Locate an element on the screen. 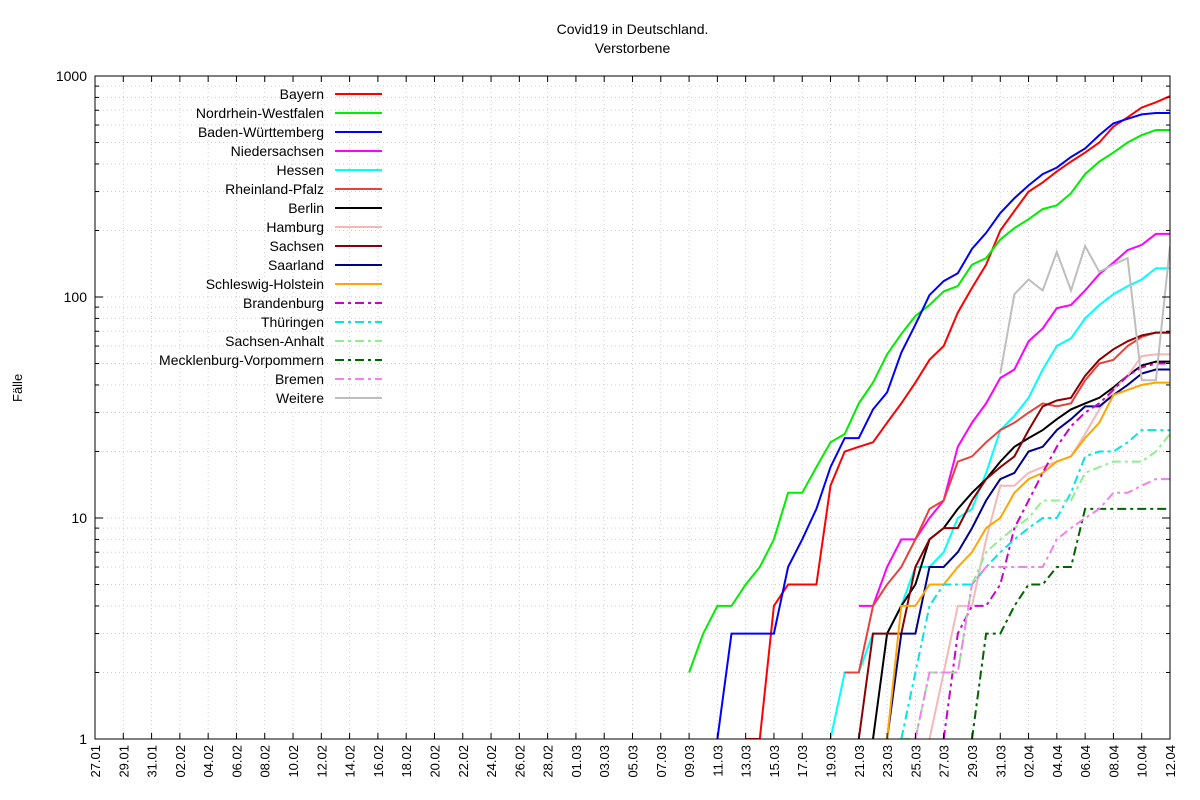 The width and height of the screenshot is (1200, 800). y-tick-label: 1 is located at coordinates (83, 739).